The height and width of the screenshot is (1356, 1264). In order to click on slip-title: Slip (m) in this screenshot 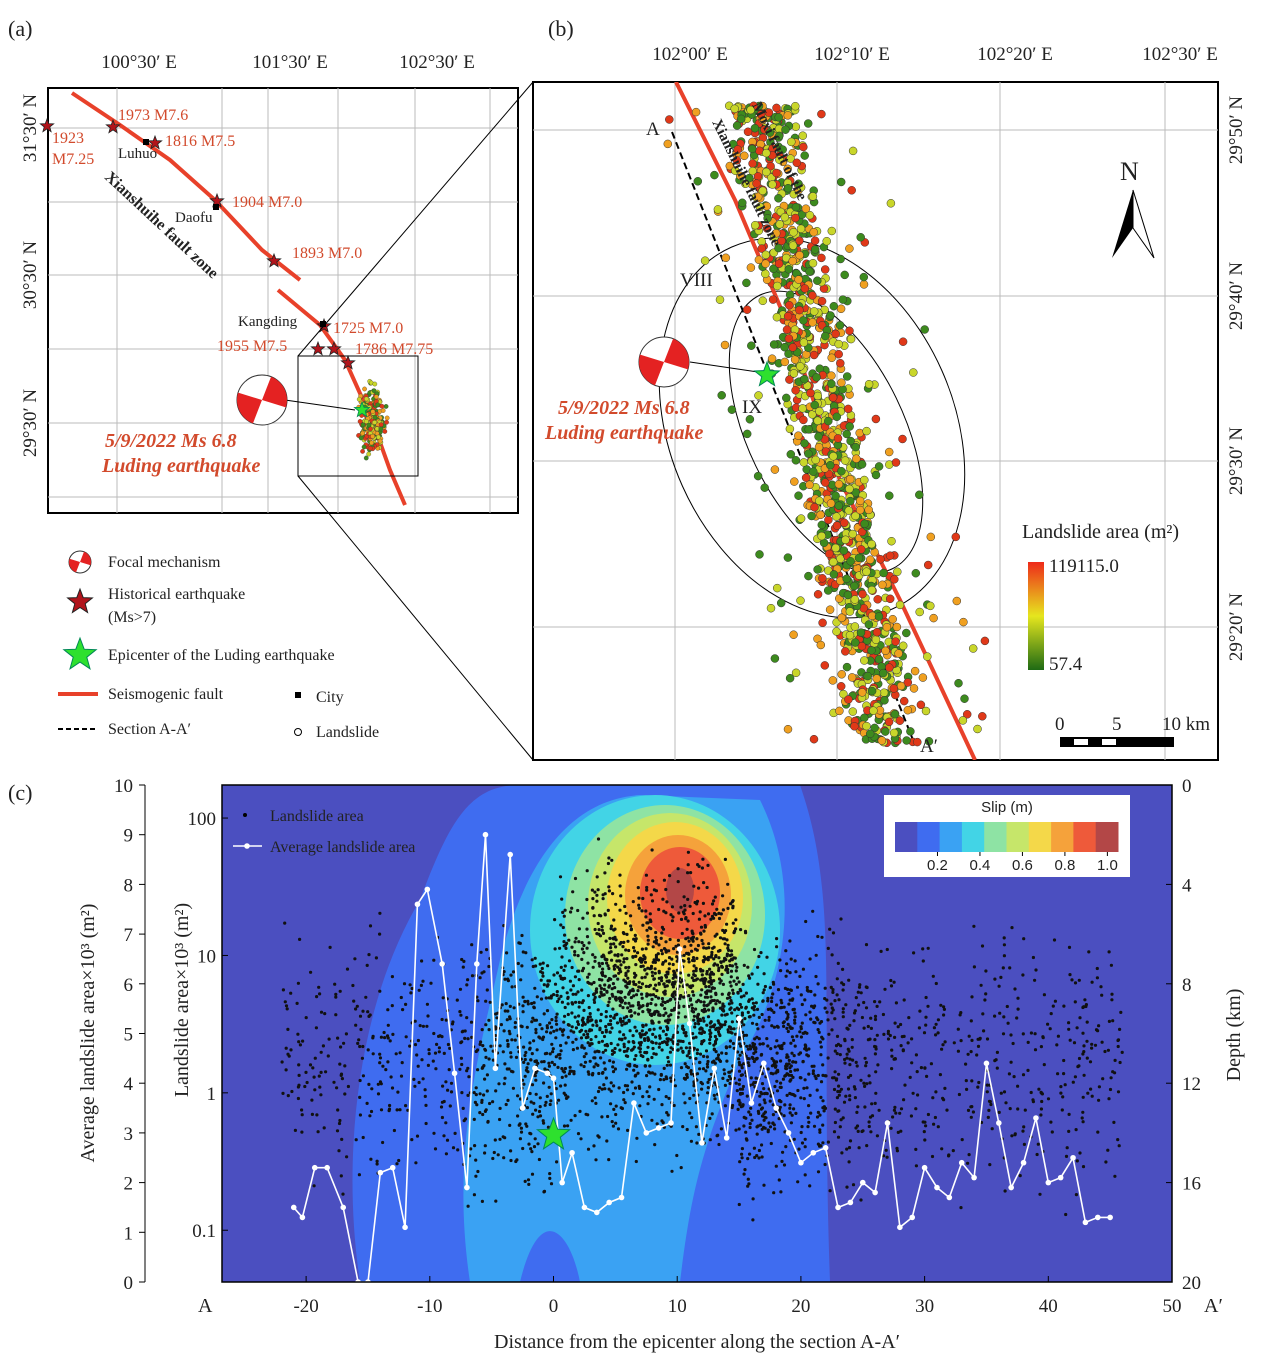, I will do `click(1007, 807)`.